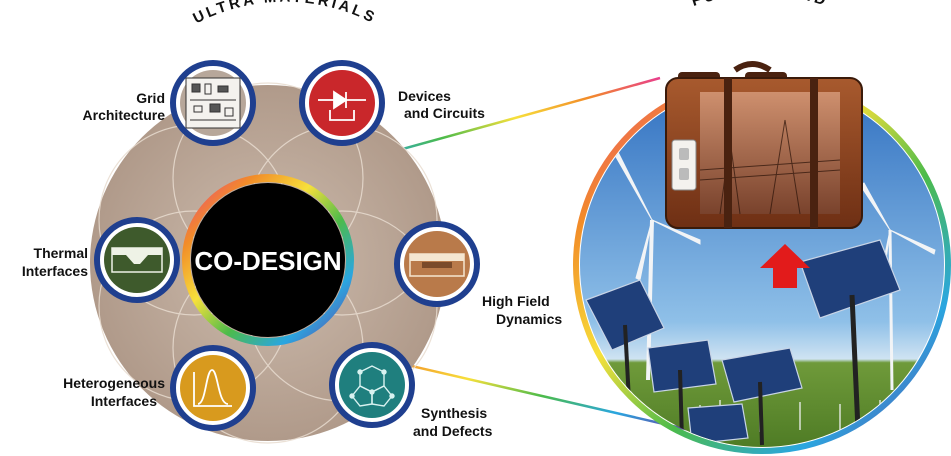  Describe the element at coordinates (424, 96) in the screenshot. I see `node-label-line1: Devices` at that location.